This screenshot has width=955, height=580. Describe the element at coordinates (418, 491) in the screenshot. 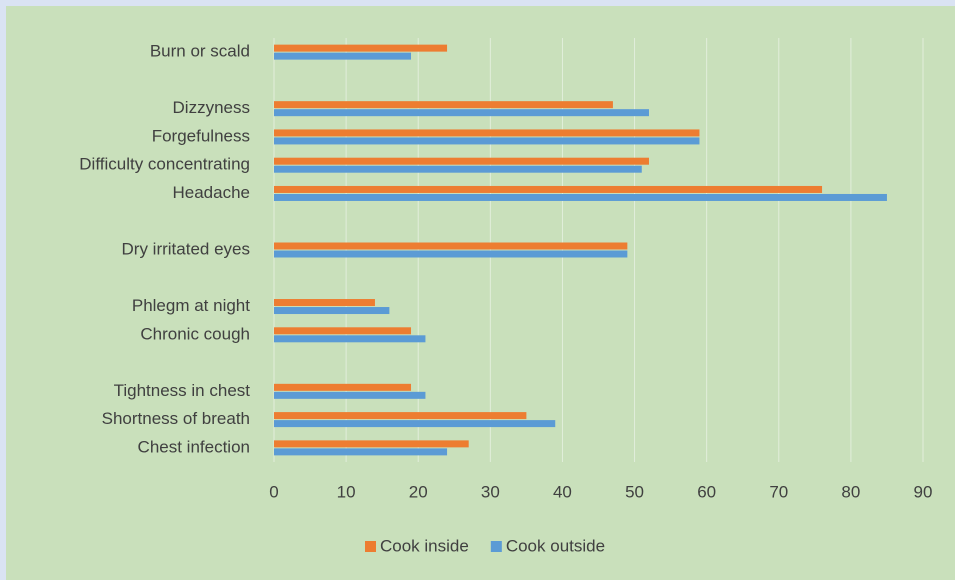

I see `x-tick-label: 20` at that location.